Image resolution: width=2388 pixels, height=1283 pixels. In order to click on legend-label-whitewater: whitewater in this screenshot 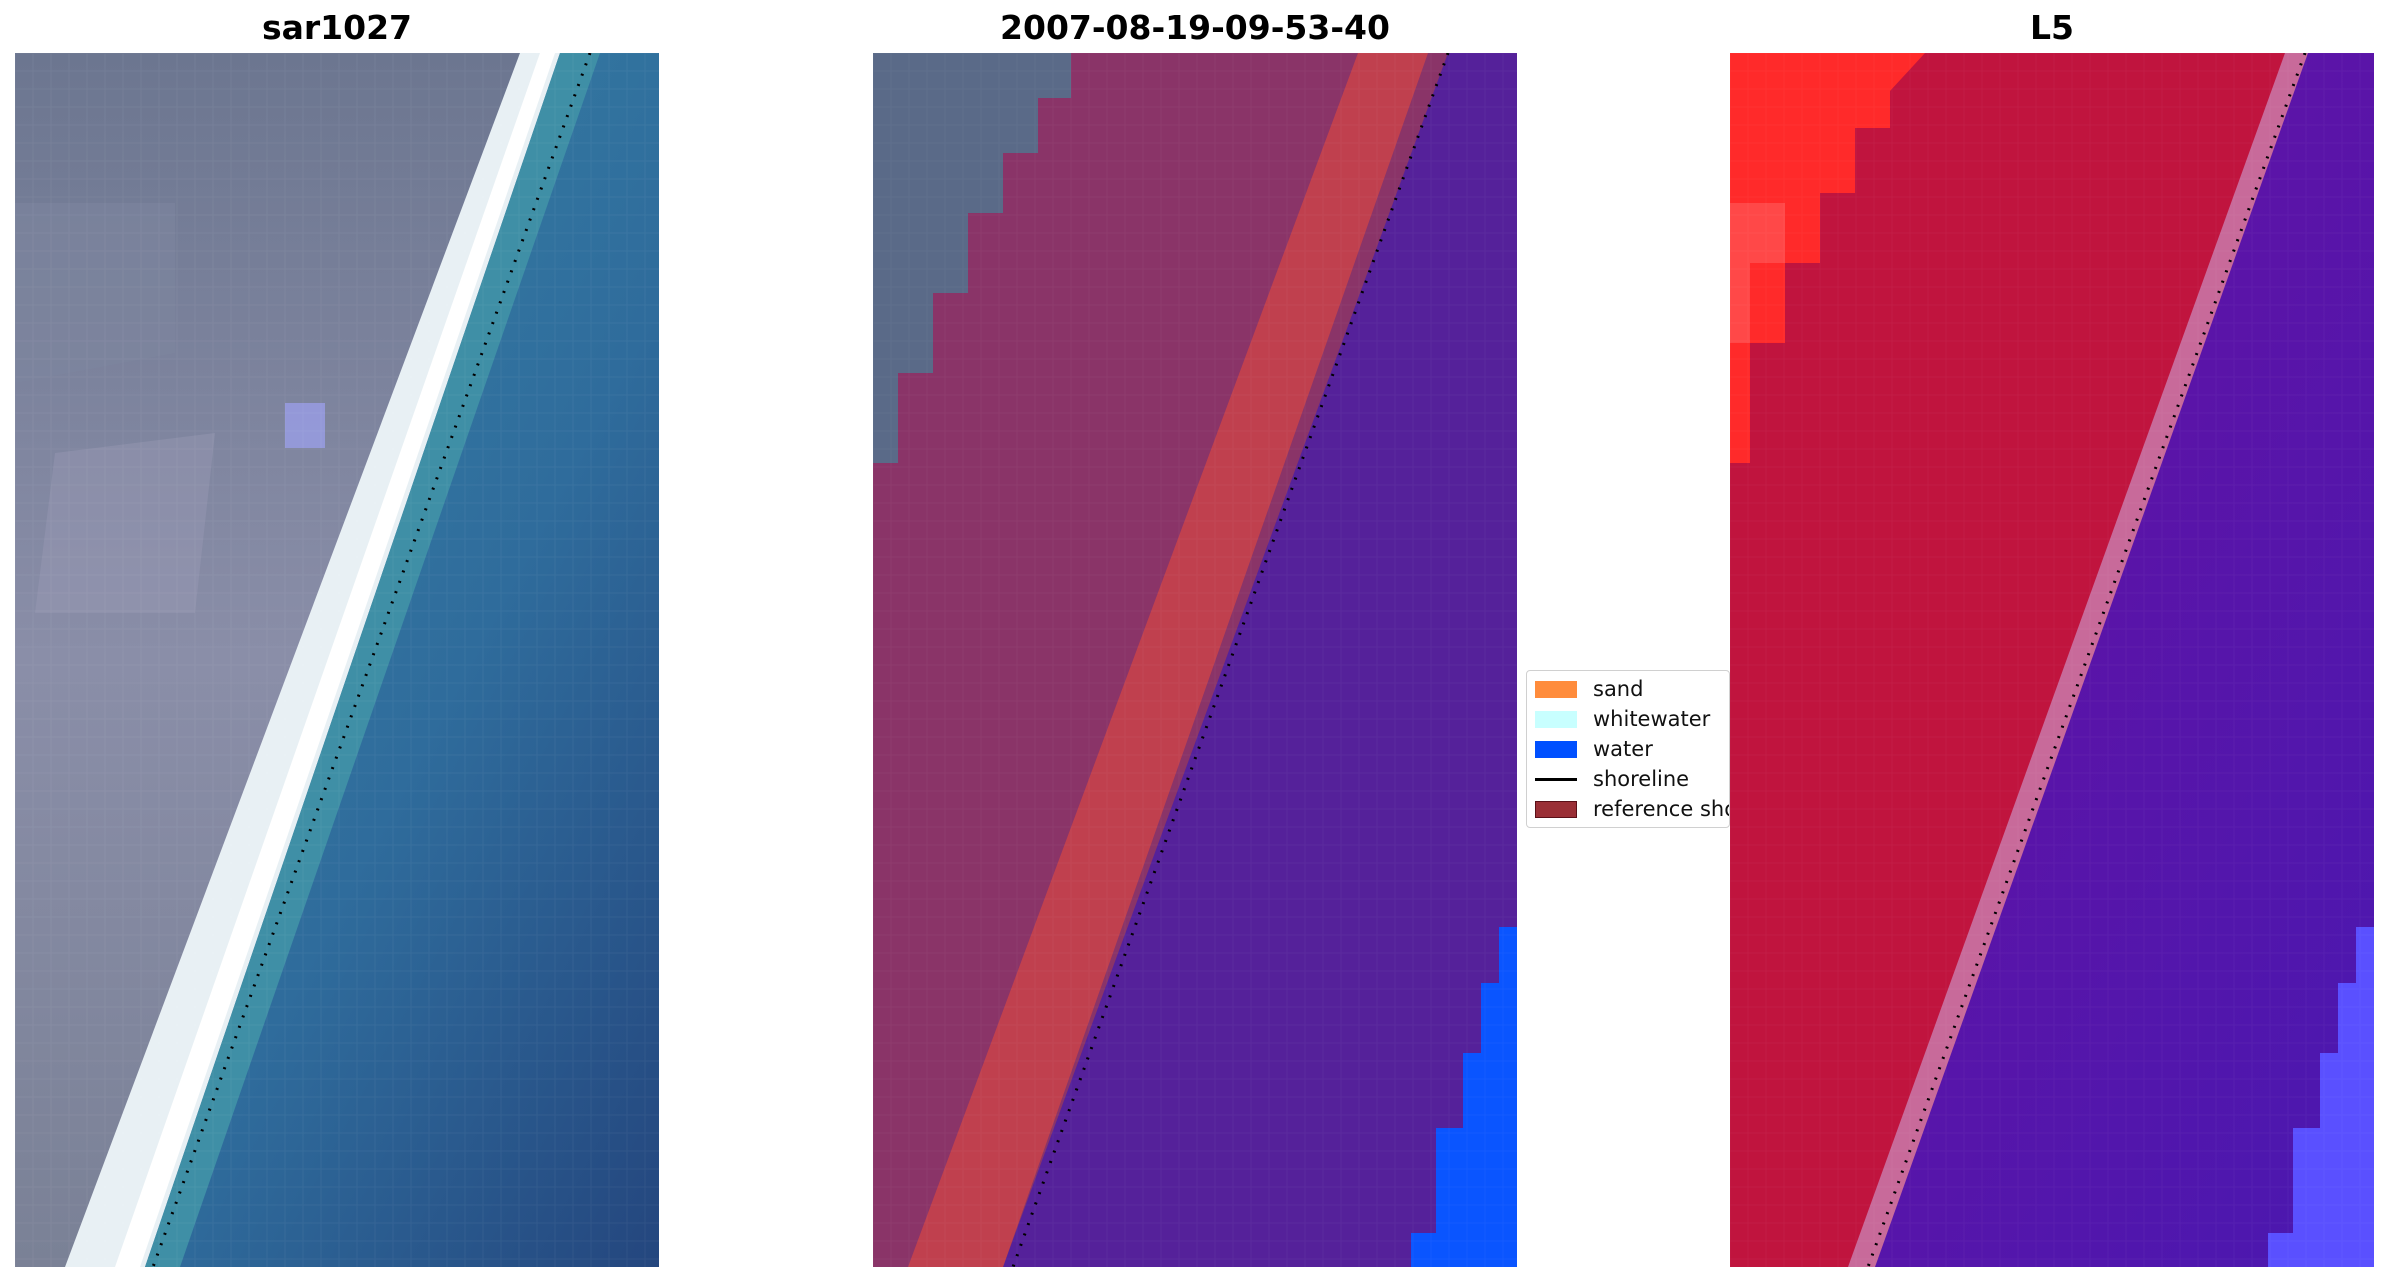, I will do `click(1652, 719)`.